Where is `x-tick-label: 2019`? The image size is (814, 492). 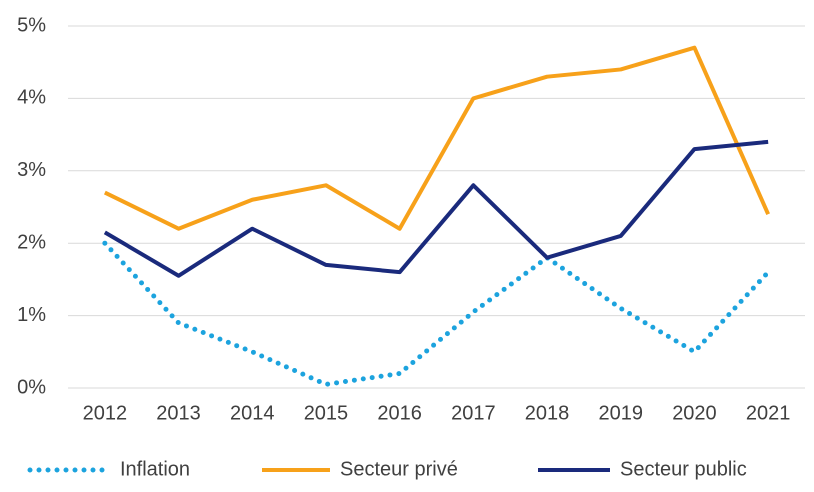 x-tick-label: 2019 is located at coordinates (621, 413).